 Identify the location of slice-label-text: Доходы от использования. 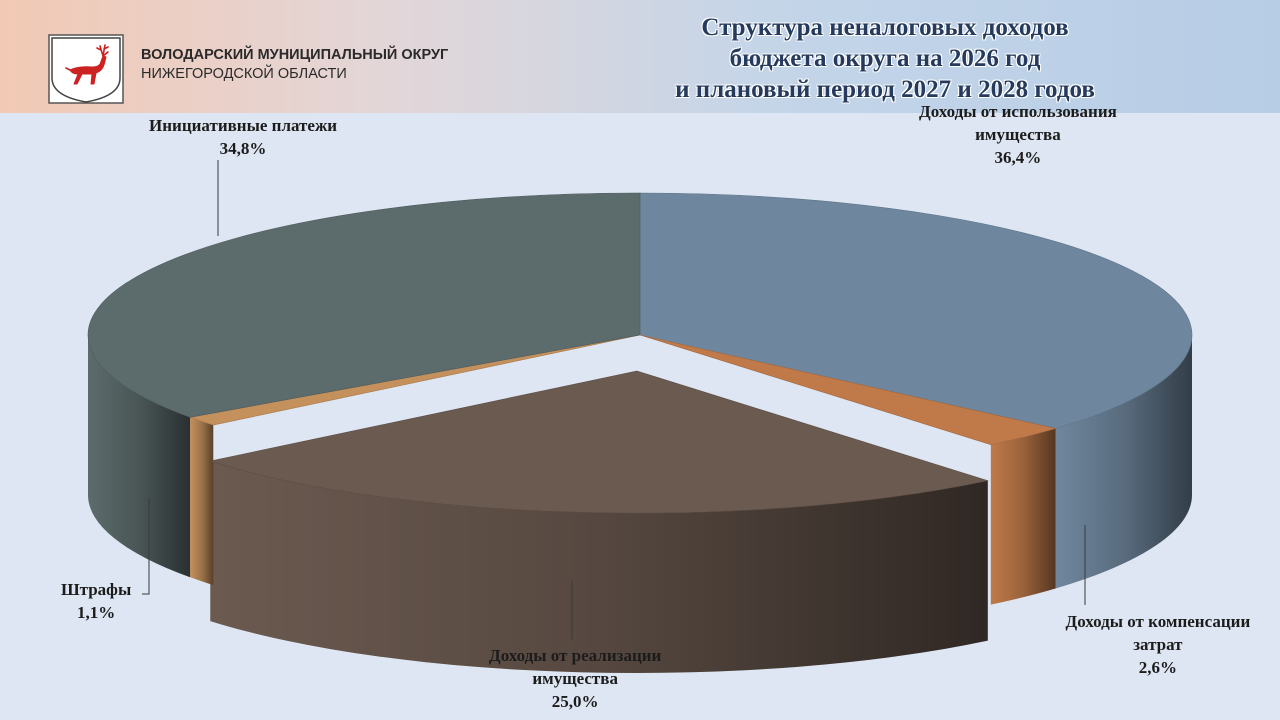
(1018, 111).